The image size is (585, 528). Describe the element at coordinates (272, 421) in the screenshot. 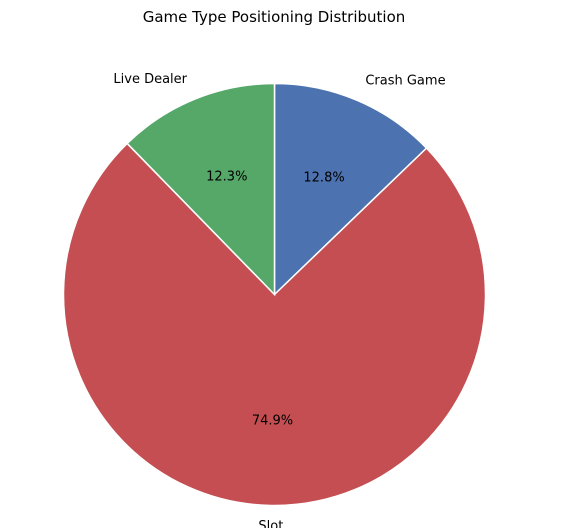

I see `slice-percent-slot: 74.9%` at that location.